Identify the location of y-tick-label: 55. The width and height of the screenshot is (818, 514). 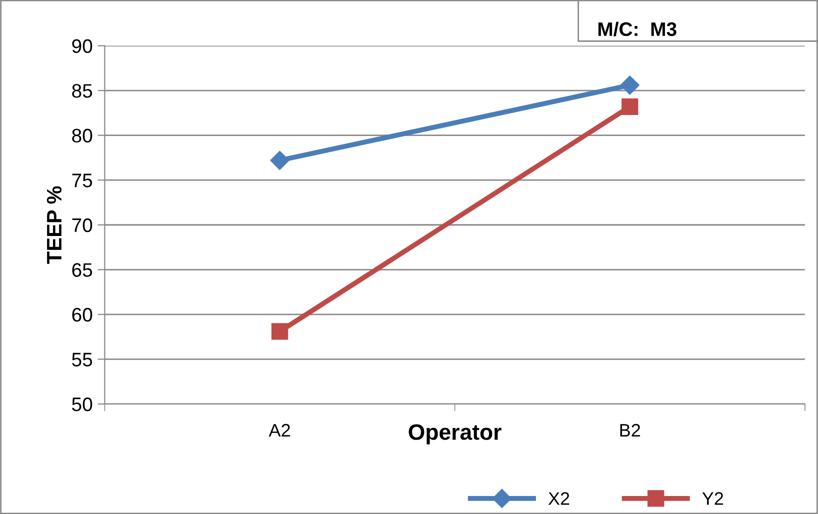
(82, 359).